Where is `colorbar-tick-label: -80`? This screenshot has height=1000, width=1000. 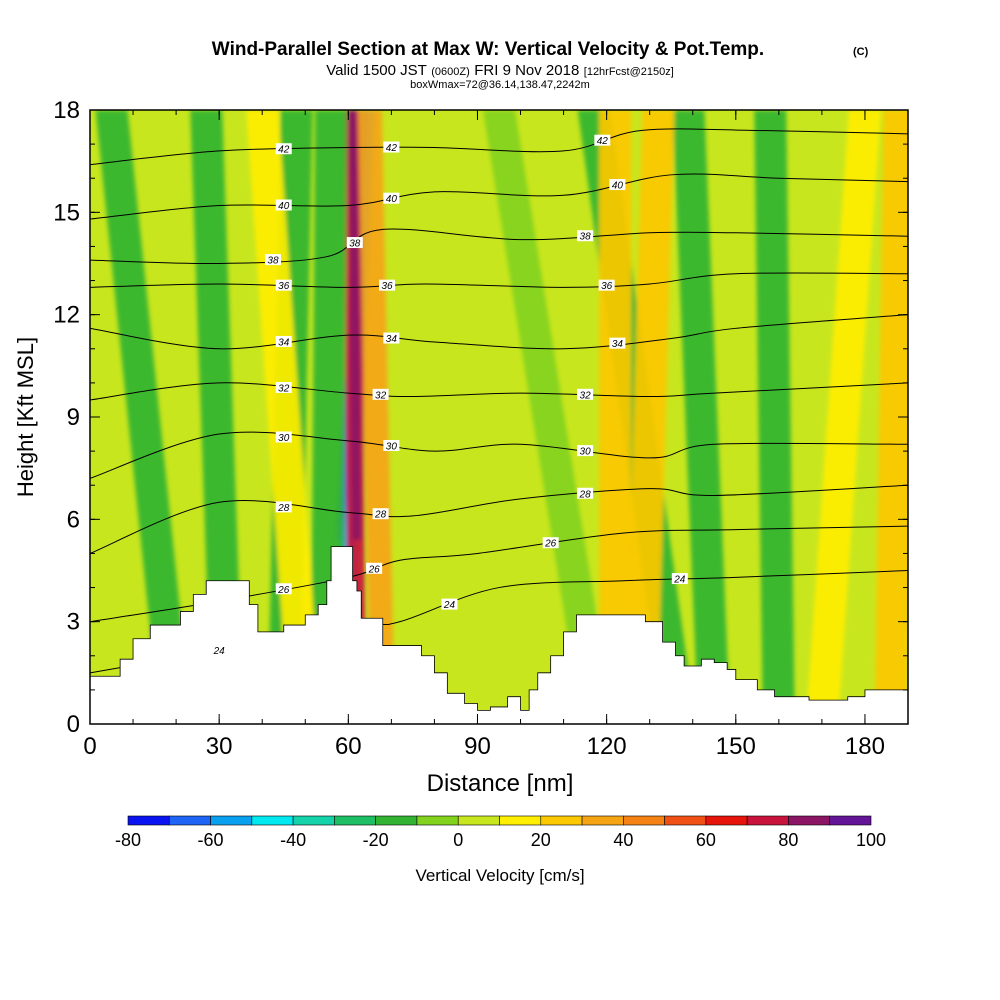
colorbar-tick-label: -80 is located at coordinates (128, 840).